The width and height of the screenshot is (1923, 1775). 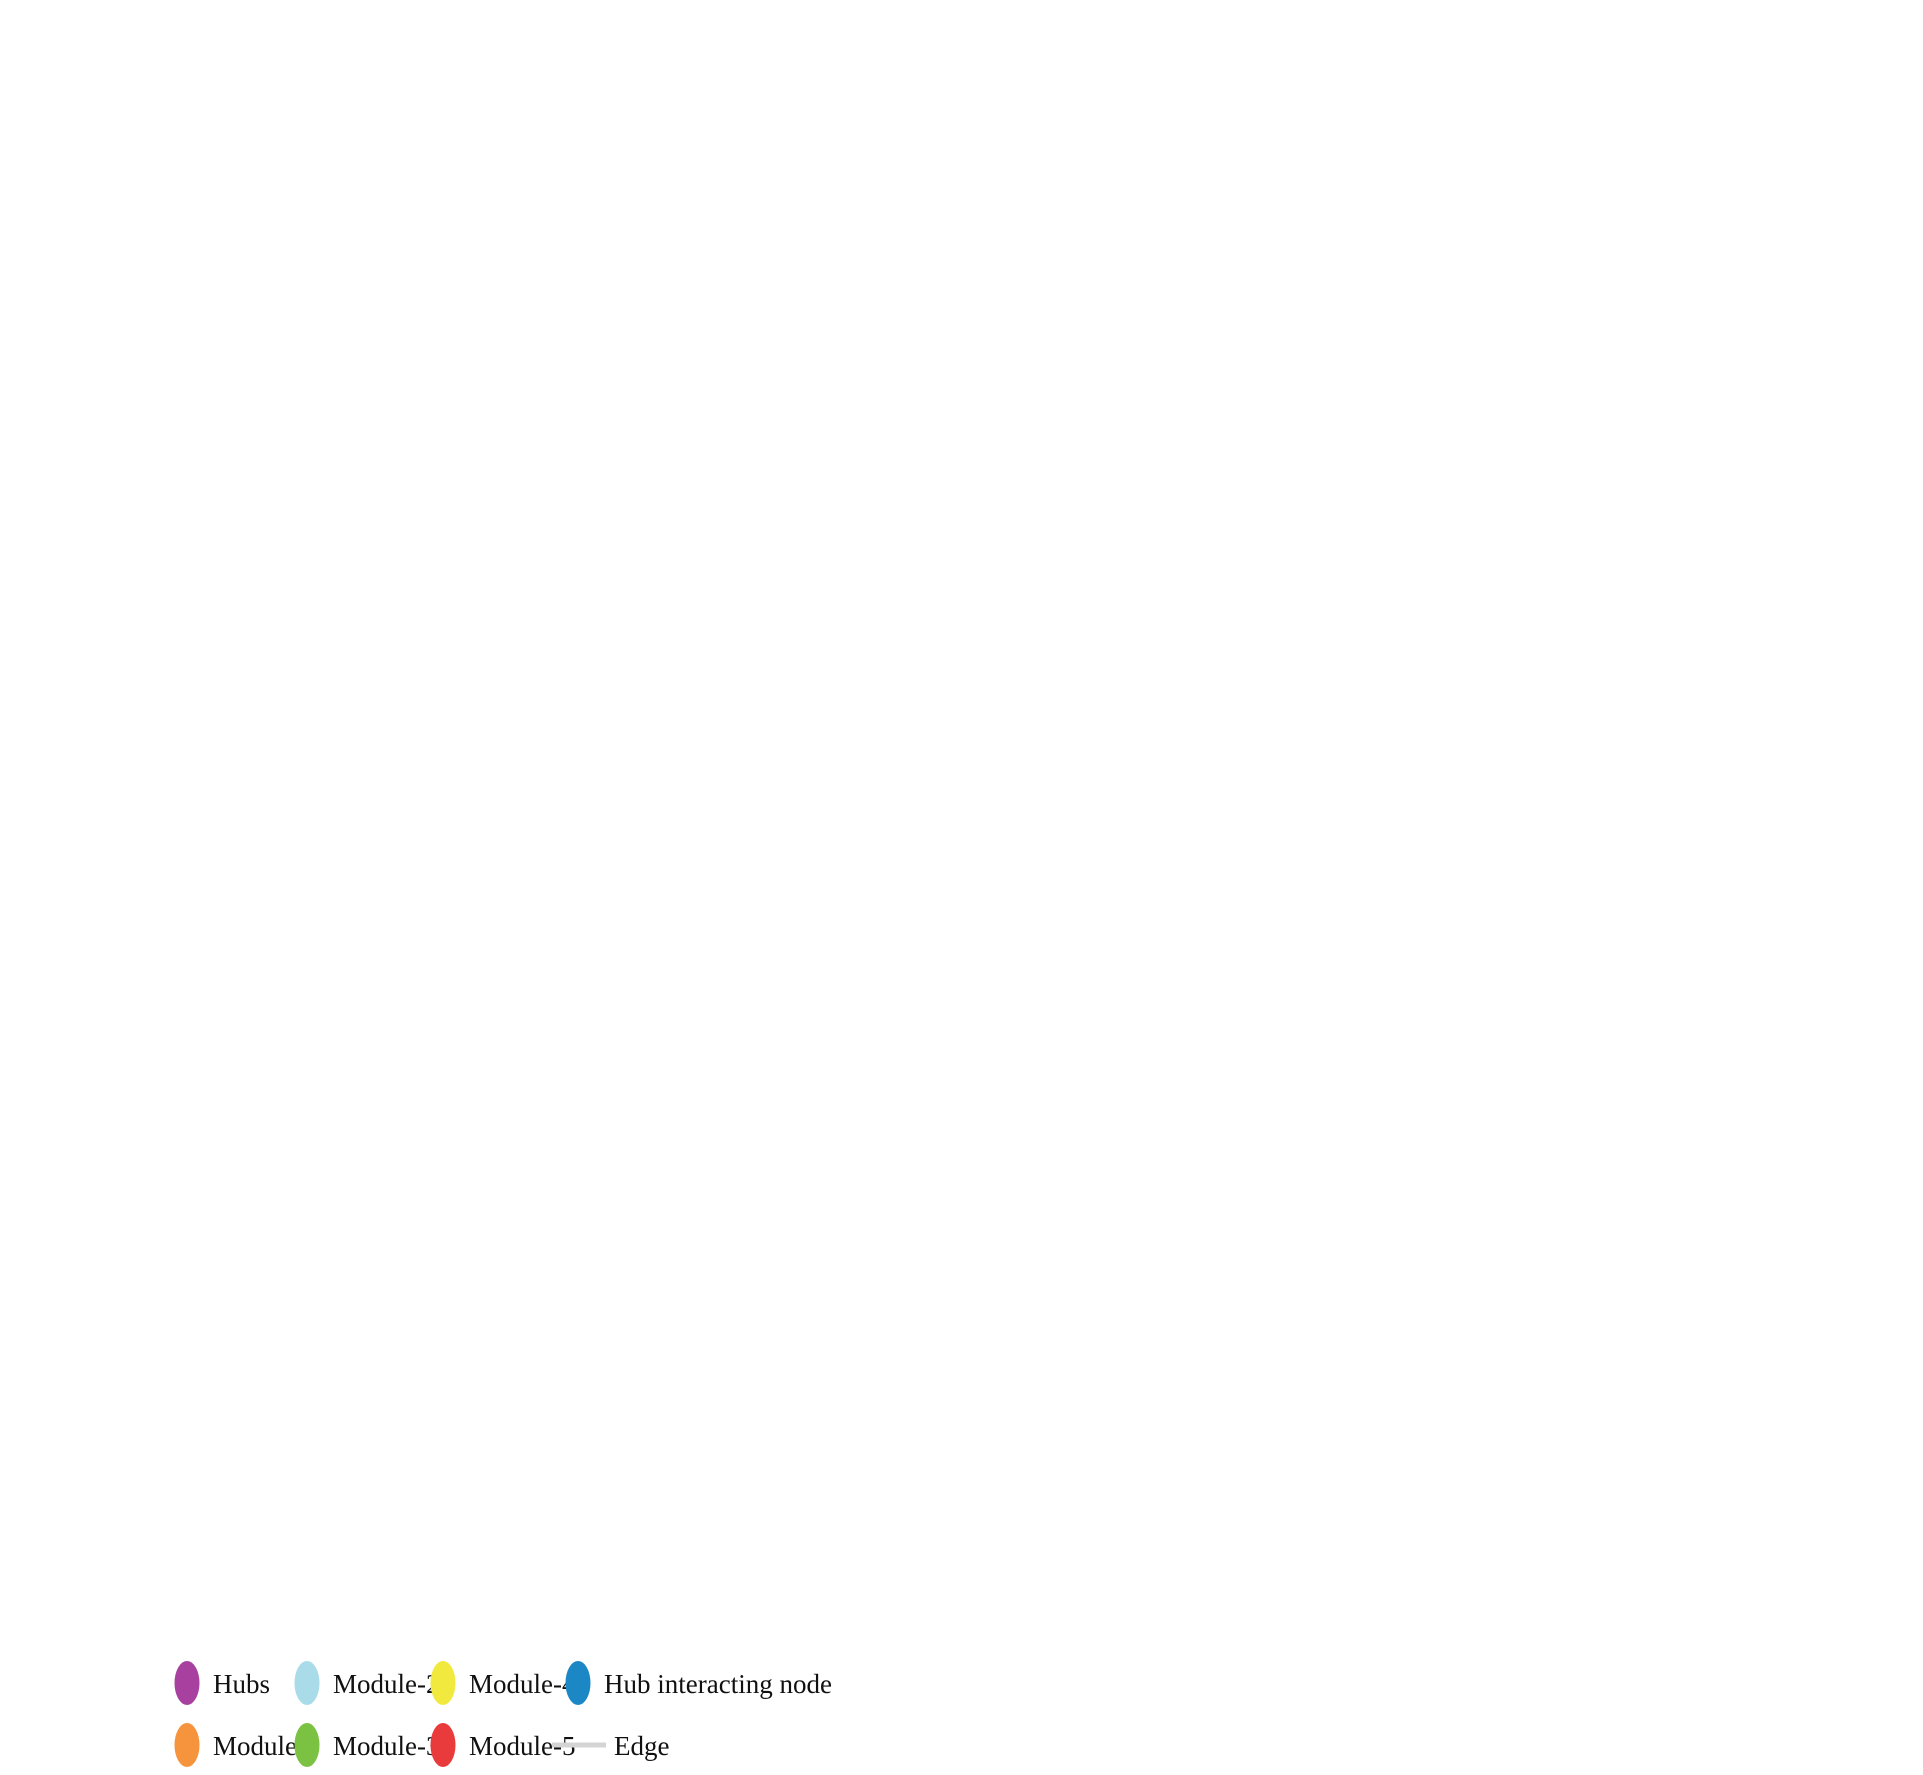 What do you see at coordinates (307, 1683) in the screenshot?
I see `legend-swatch-module2` at bounding box center [307, 1683].